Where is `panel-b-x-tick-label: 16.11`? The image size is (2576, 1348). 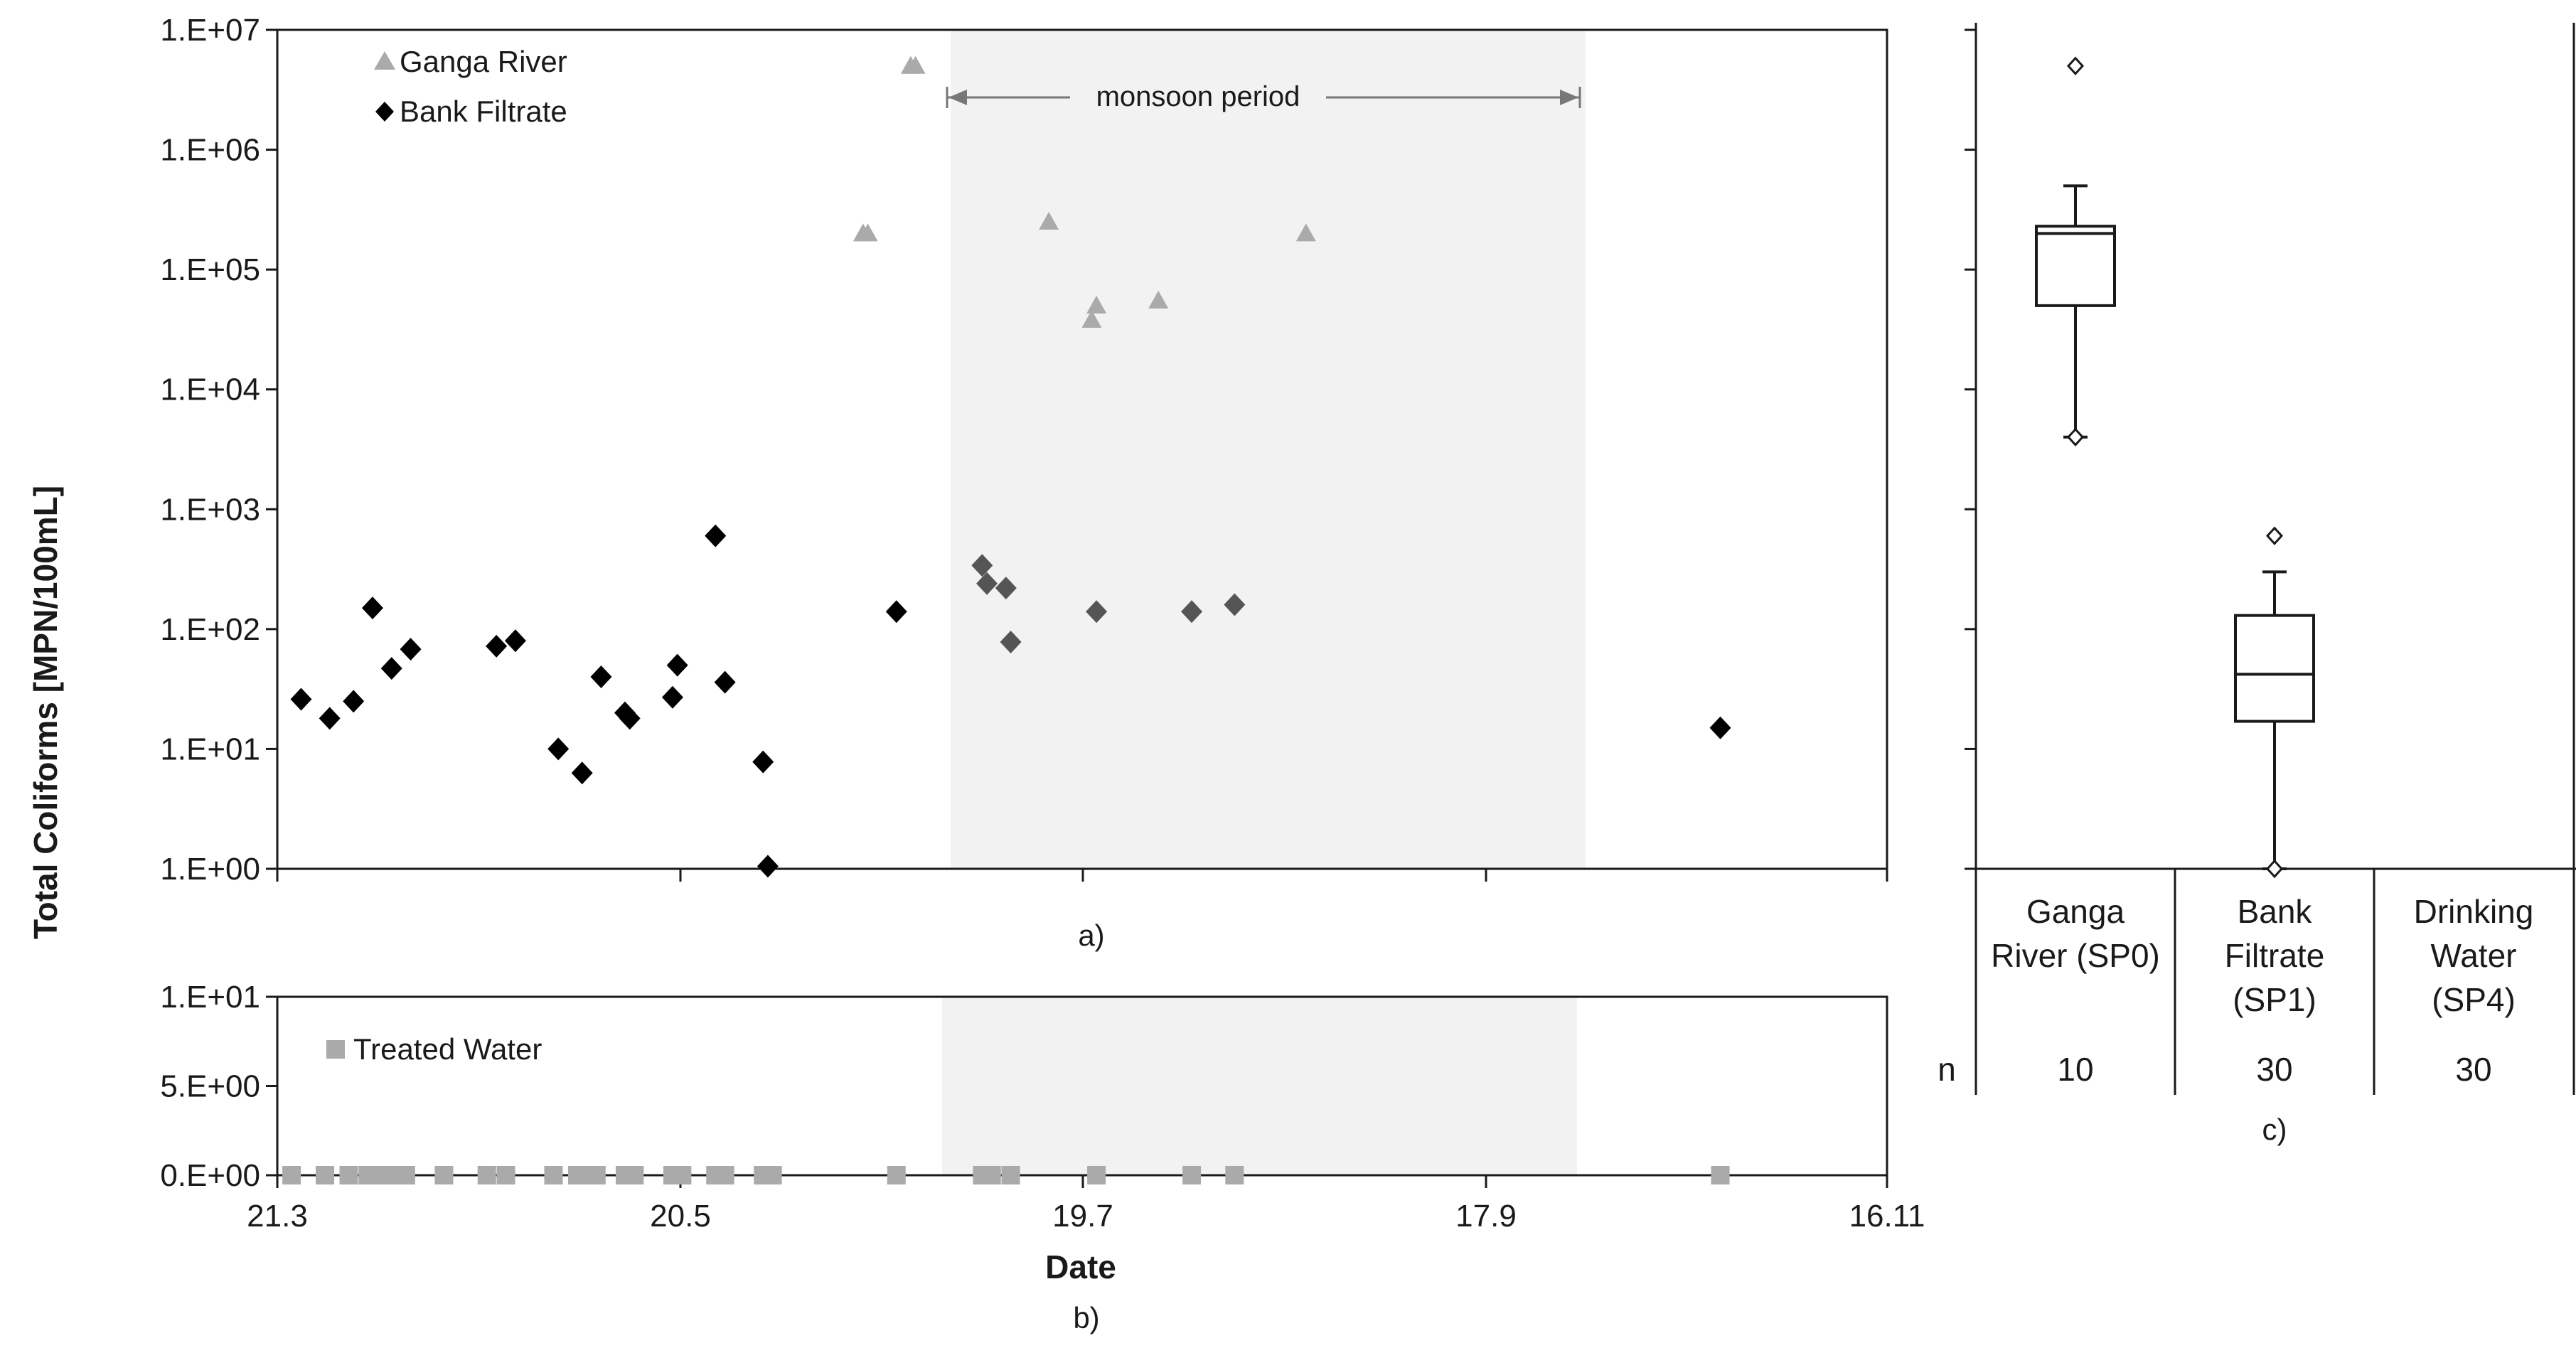 panel-b-x-tick-label: 16.11 is located at coordinates (1887, 1216).